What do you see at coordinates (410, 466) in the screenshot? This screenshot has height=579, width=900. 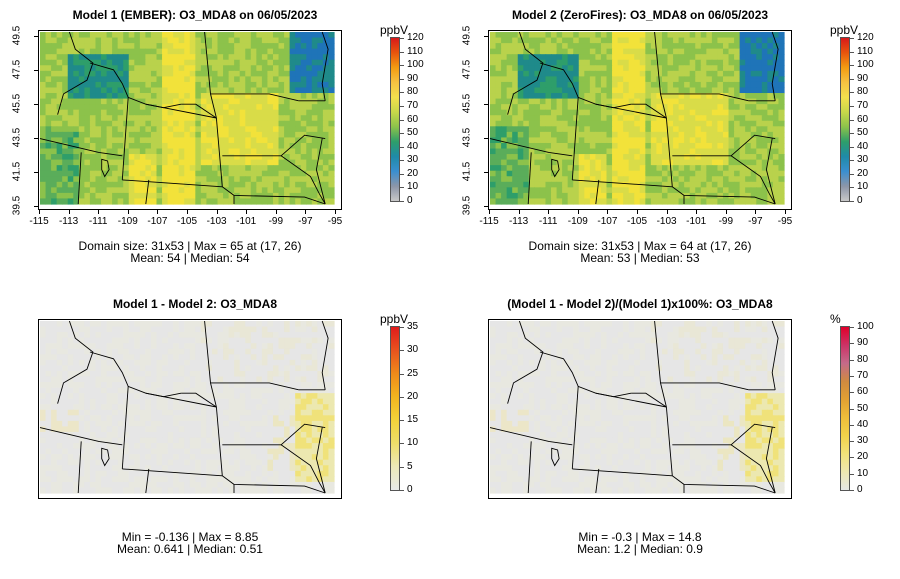 I see `colorbar-label: 5` at bounding box center [410, 466].